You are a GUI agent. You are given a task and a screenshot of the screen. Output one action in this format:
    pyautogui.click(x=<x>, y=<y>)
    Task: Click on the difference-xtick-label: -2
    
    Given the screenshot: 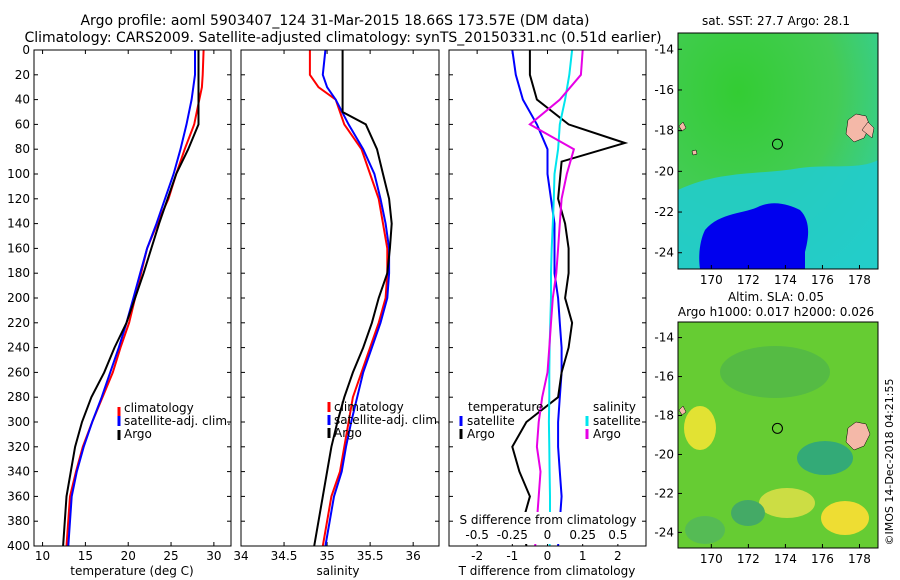 What is the action you would take?
    pyautogui.click(x=477, y=556)
    